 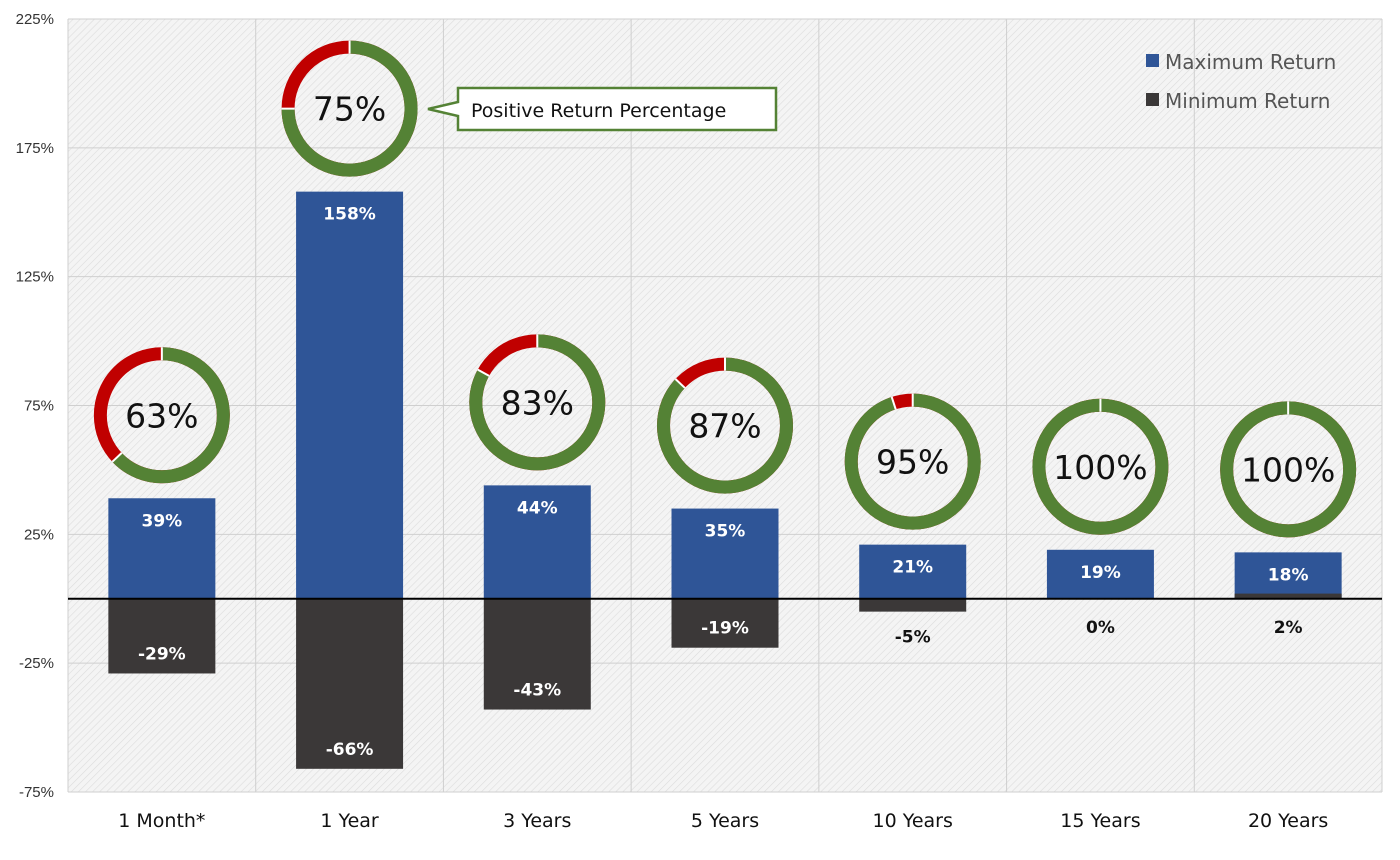 What do you see at coordinates (36, 663) in the screenshot?
I see `y-tick-label: -25%` at bounding box center [36, 663].